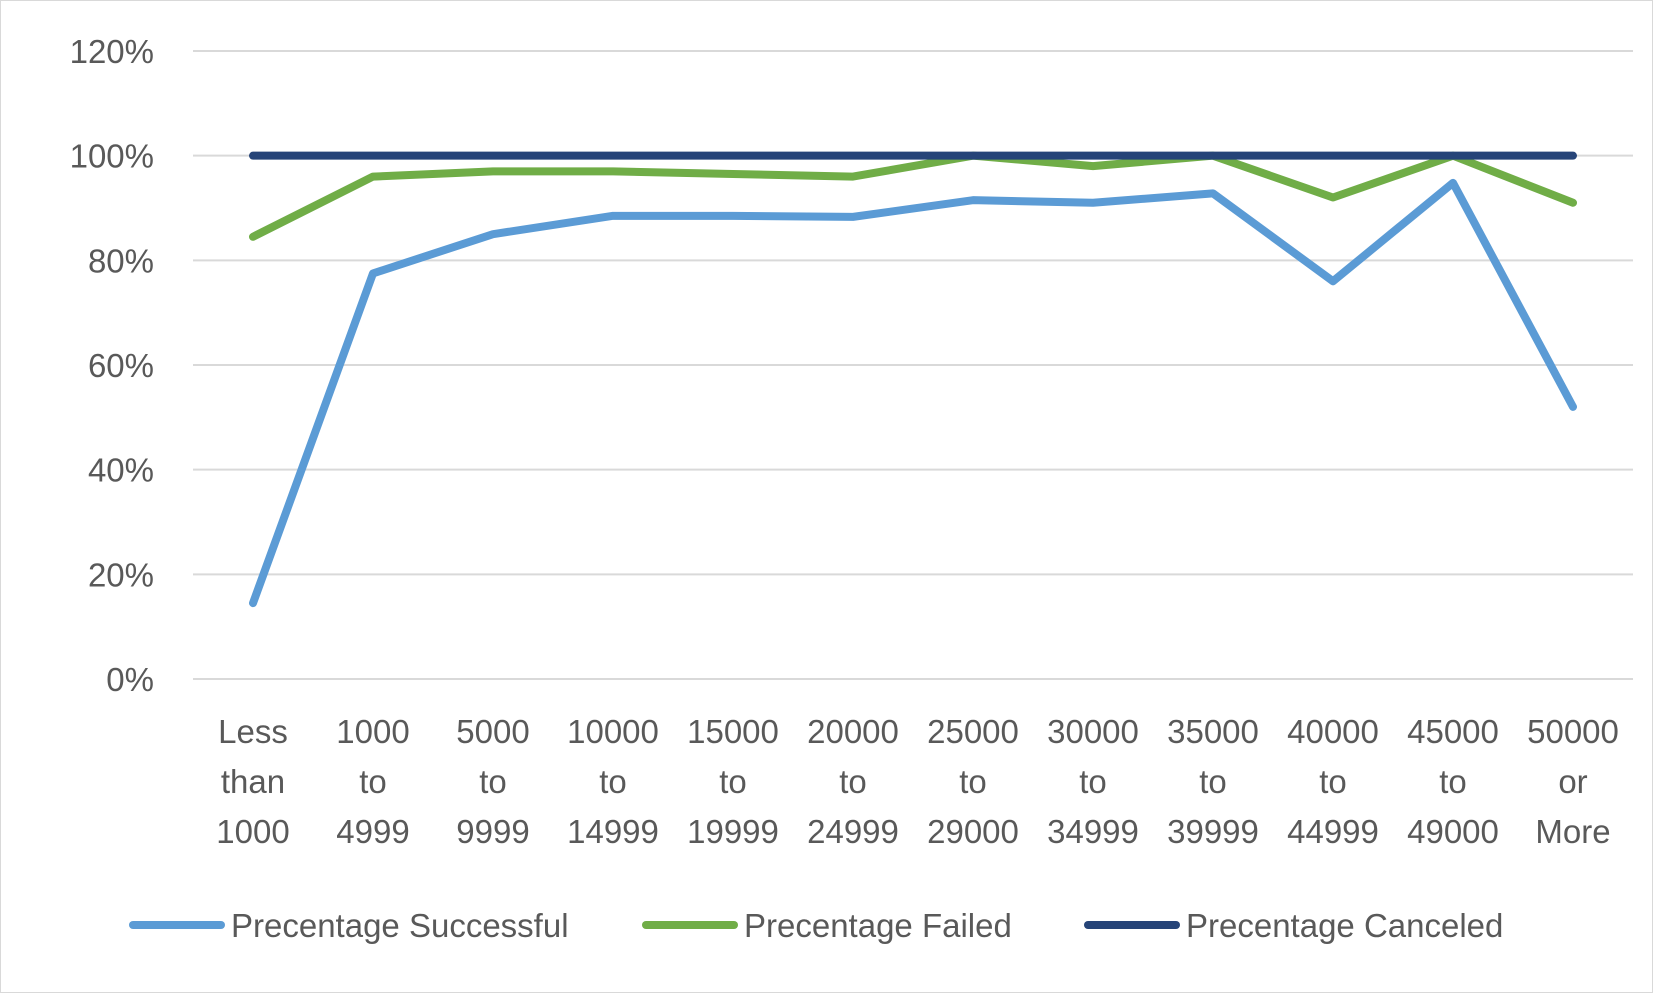 The image size is (1653, 993). Describe the element at coordinates (121, 470) in the screenshot. I see `y-tick-label: 40%` at that location.